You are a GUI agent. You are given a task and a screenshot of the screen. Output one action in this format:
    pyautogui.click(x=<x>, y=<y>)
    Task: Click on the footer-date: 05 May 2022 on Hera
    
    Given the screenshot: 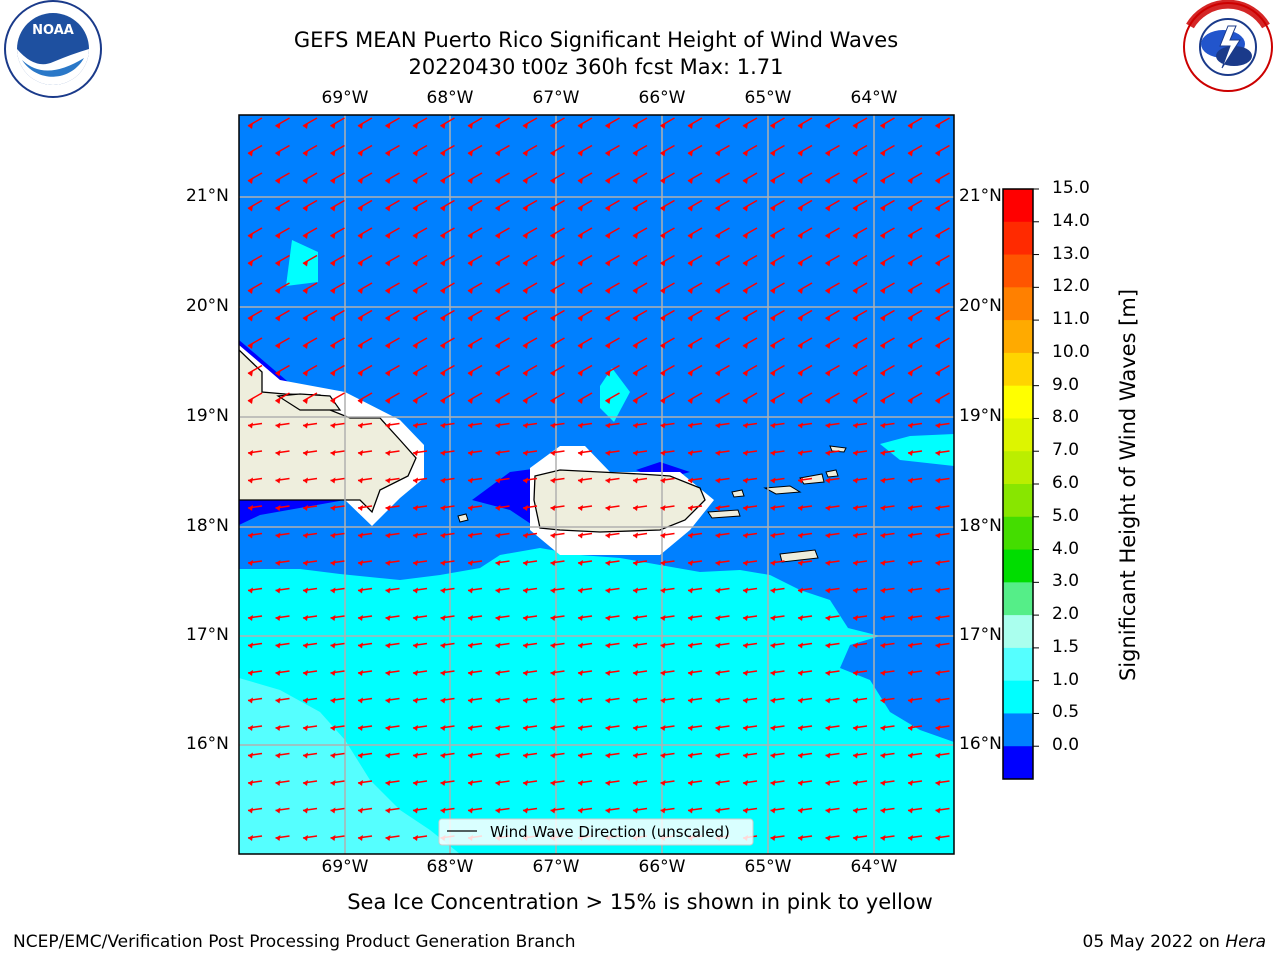 What is the action you would take?
    pyautogui.click(x=1175, y=942)
    